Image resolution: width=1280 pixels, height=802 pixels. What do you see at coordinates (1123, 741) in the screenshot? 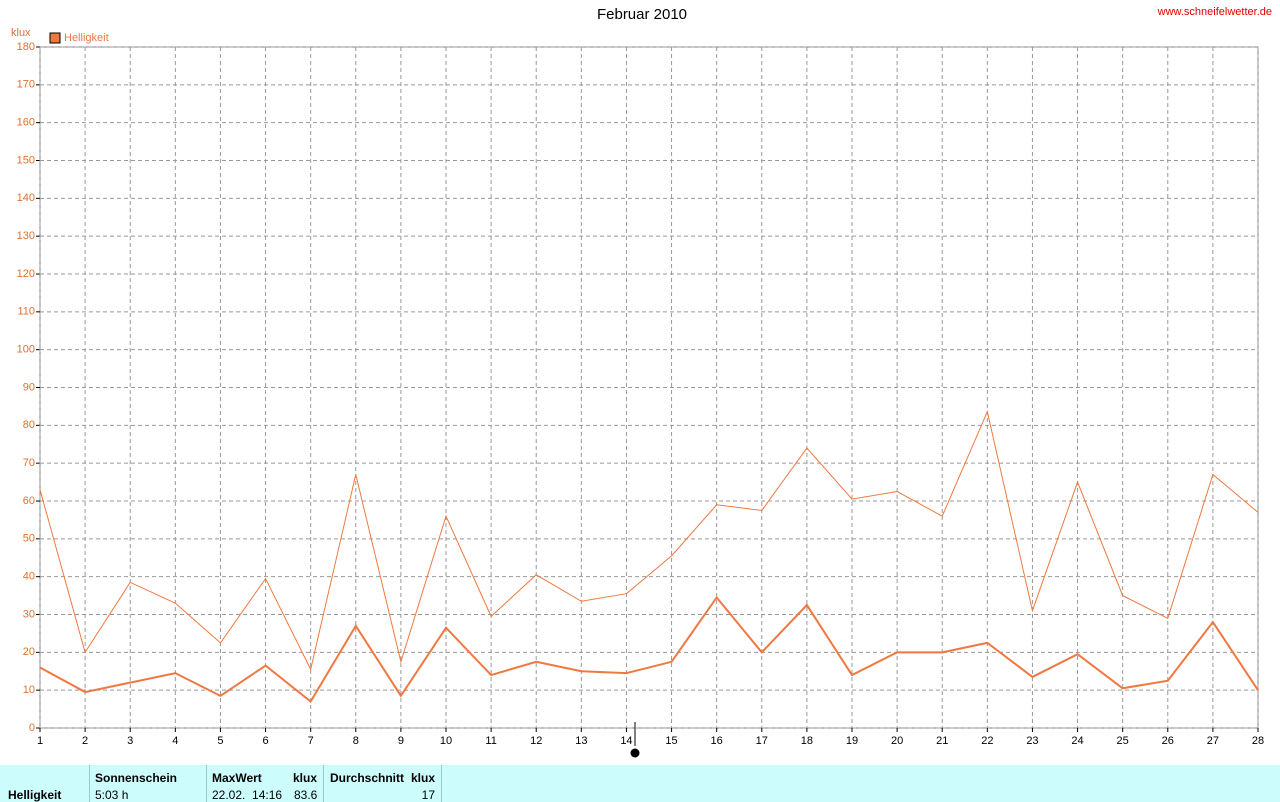
I see `x-tick-label: 25` at bounding box center [1123, 741].